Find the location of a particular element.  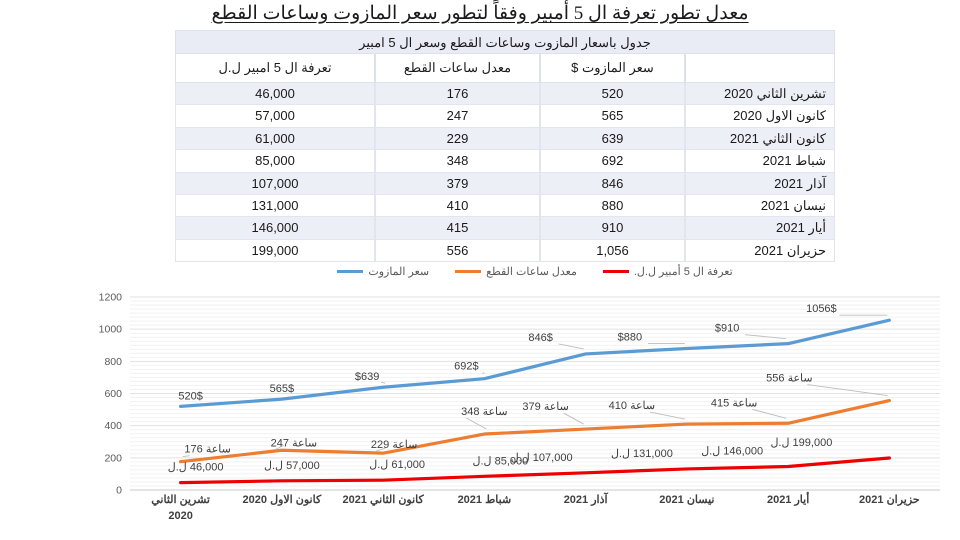

data-point-label: $639 is located at coordinates (367, 377).